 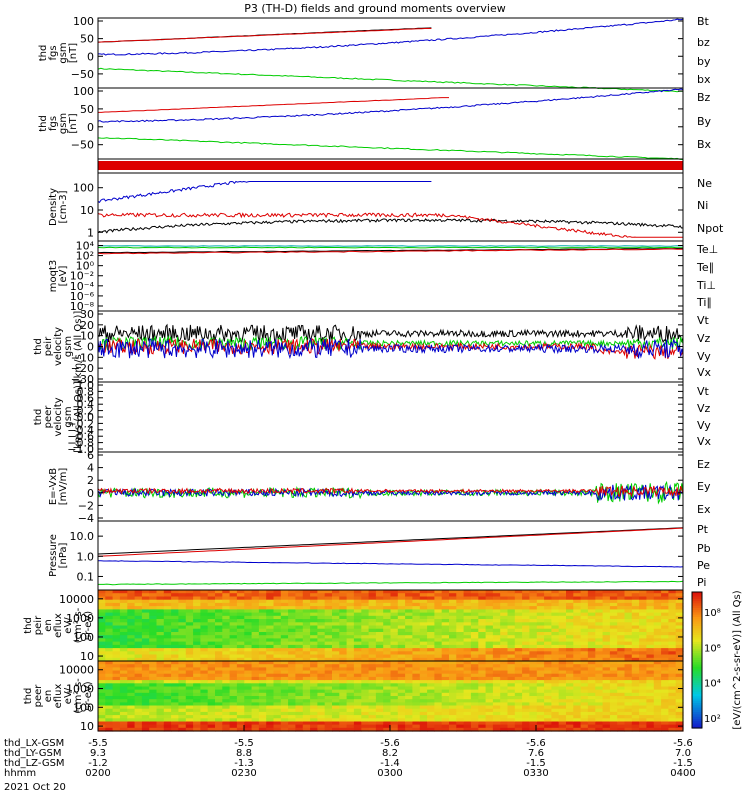 What do you see at coordinates (68, 416) in the screenshot?
I see `y-label-line: gsm` at bounding box center [68, 416].